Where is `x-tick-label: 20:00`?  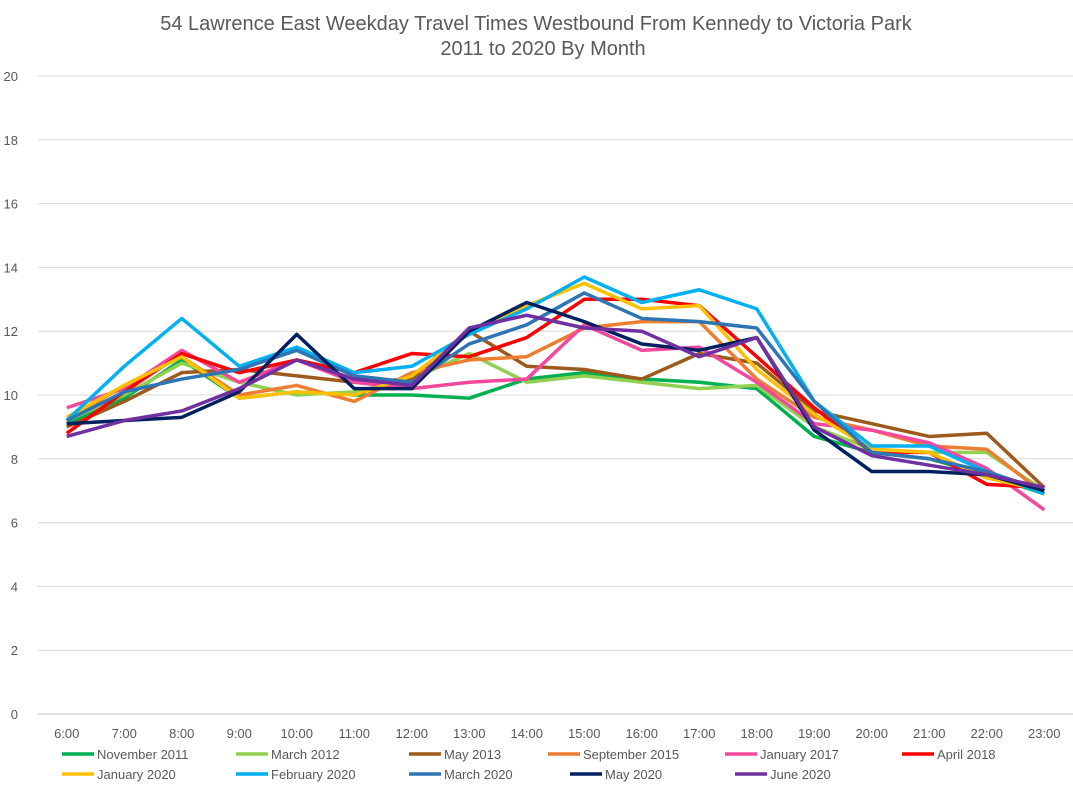
x-tick-label: 20:00 is located at coordinates (871, 733).